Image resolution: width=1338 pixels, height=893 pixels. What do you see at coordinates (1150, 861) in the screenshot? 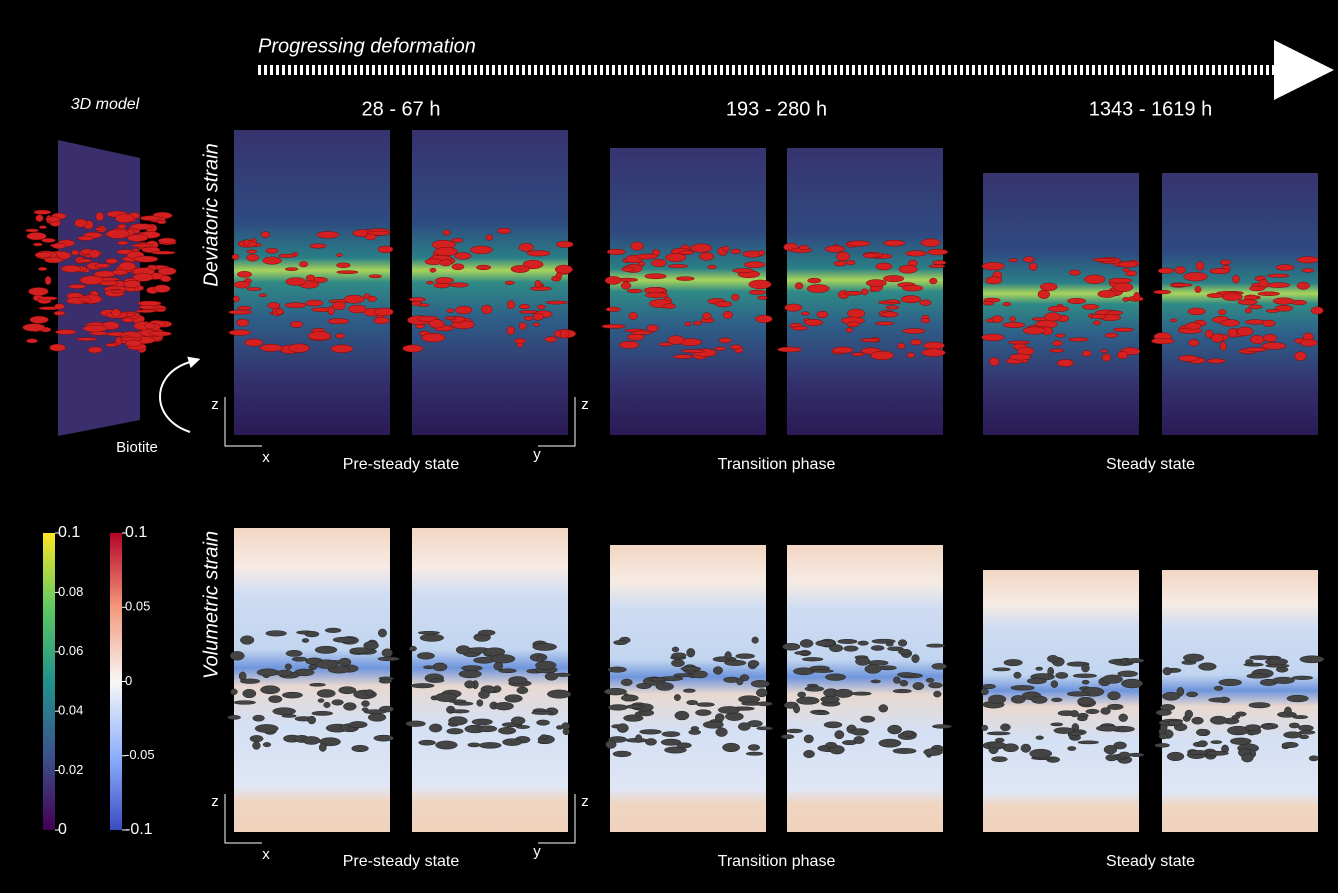
I see `phase-label: Steady state` at bounding box center [1150, 861].